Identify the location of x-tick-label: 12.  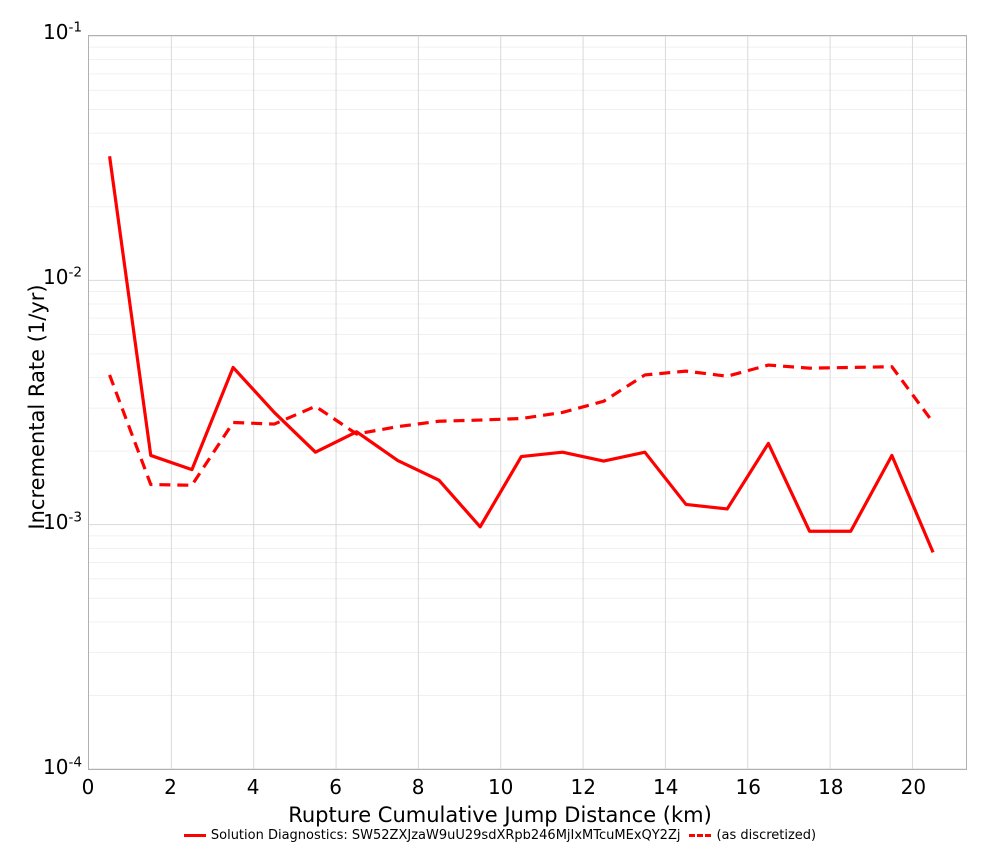
(583, 787).